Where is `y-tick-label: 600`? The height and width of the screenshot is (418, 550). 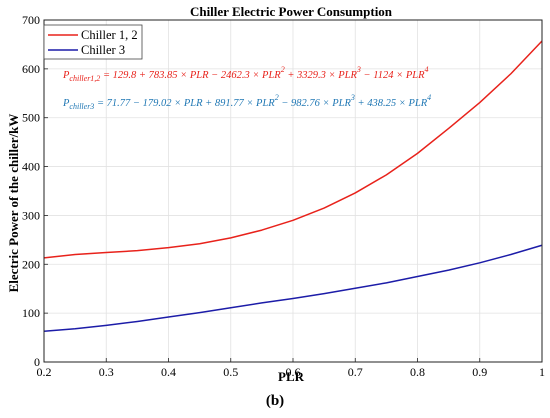
y-tick-label: 600 is located at coordinates (31, 69).